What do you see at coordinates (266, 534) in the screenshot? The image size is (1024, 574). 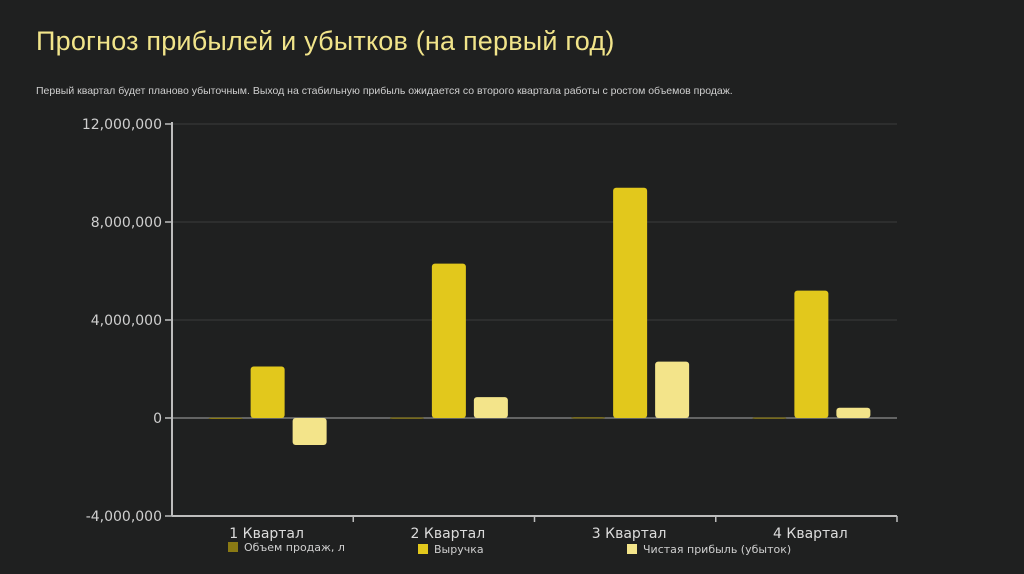 I see `x-category-label: 1 Квартал` at bounding box center [266, 534].